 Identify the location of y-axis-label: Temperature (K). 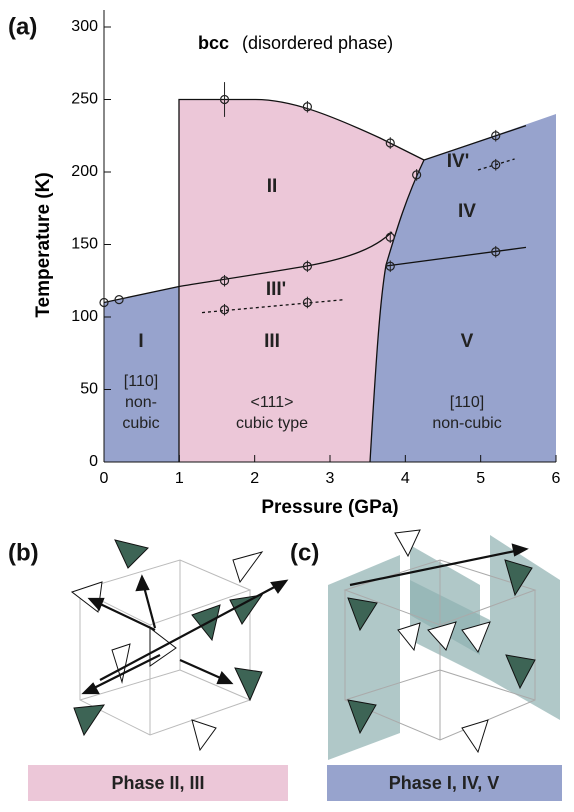
(43, 244).